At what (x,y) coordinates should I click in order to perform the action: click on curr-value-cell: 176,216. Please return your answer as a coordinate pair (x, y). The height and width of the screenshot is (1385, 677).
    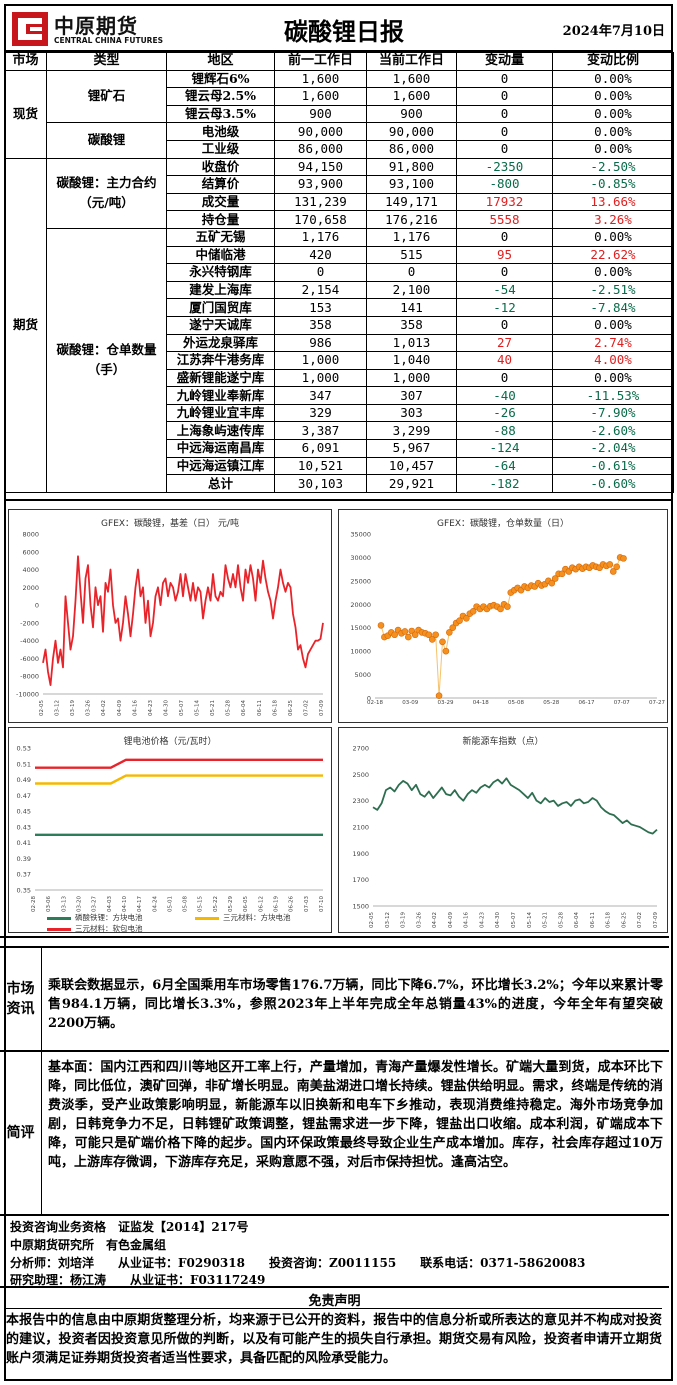
    Looking at the image, I should click on (411, 219).